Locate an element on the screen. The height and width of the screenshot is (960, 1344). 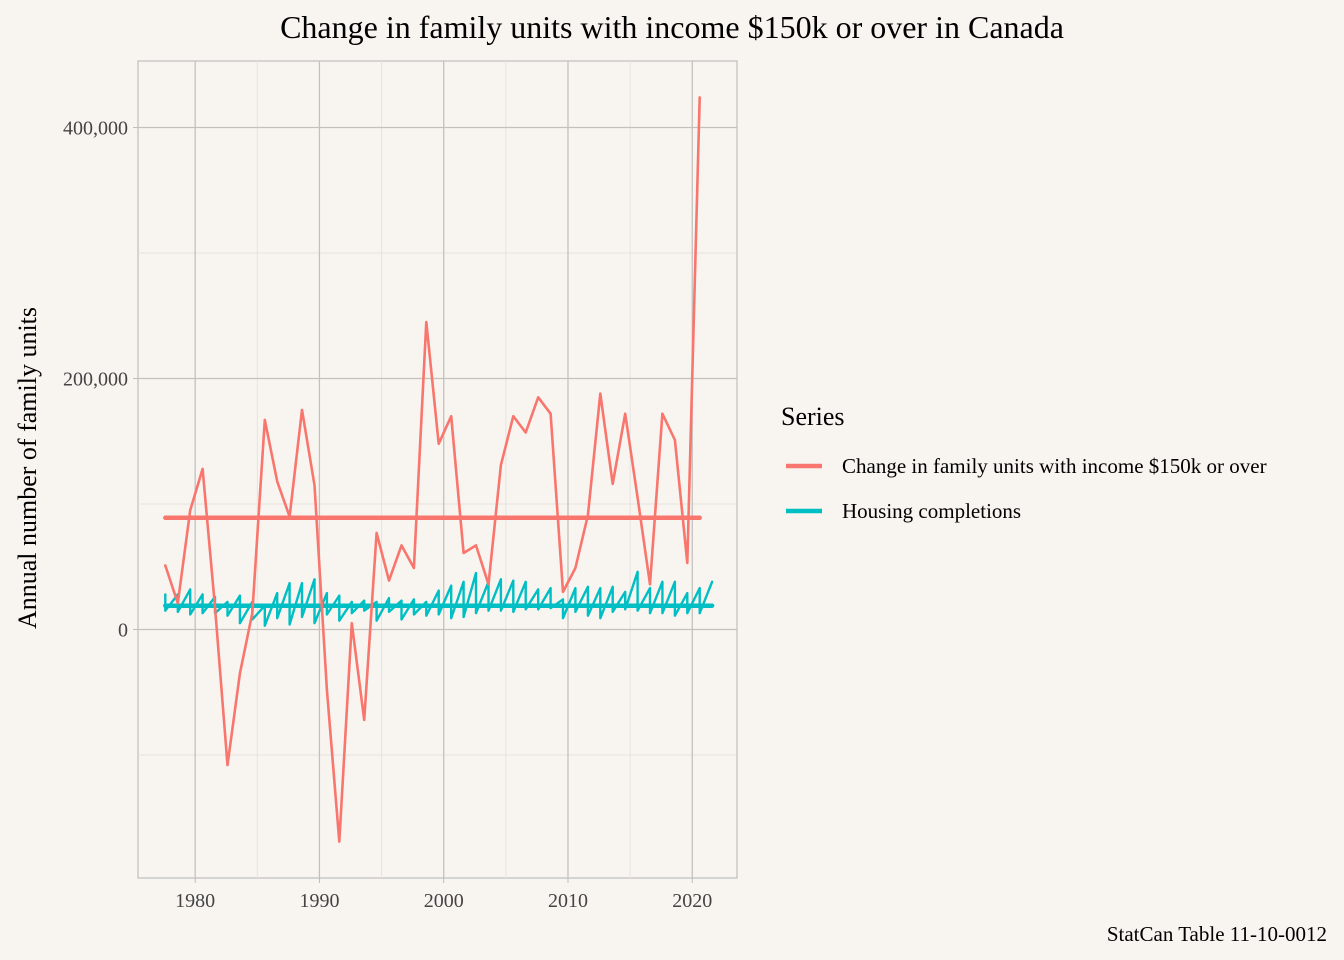
x-tick-label: 2010 is located at coordinates (568, 901).